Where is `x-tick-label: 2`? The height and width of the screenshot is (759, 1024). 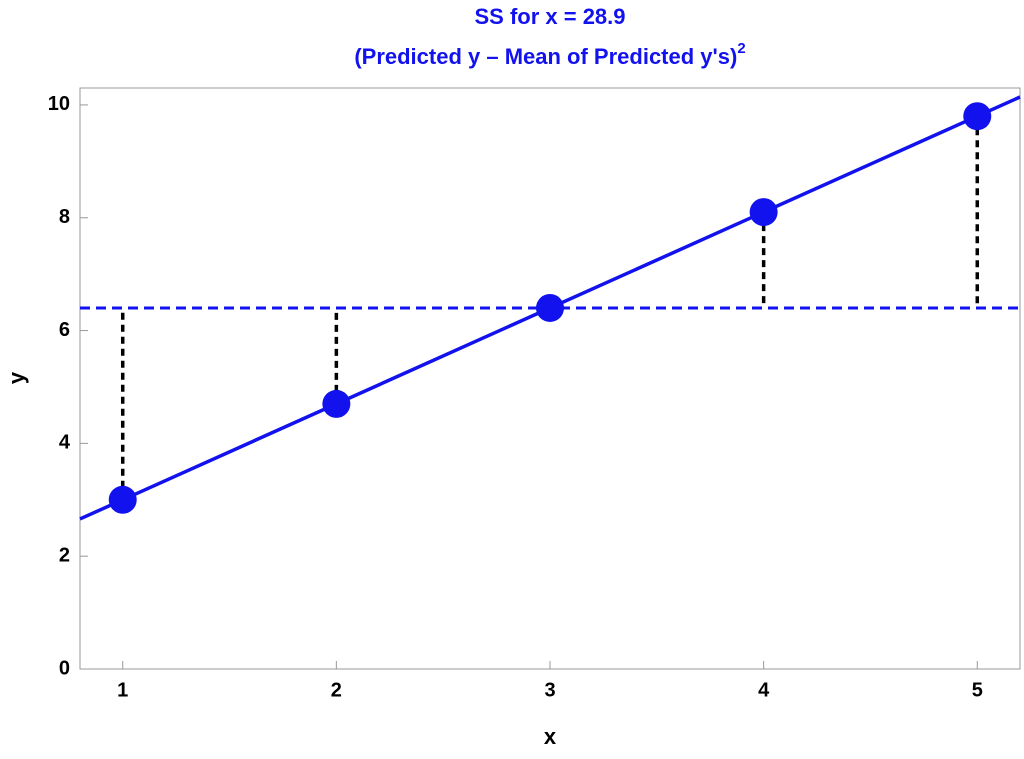
x-tick-label: 2 is located at coordinates (336, 690).